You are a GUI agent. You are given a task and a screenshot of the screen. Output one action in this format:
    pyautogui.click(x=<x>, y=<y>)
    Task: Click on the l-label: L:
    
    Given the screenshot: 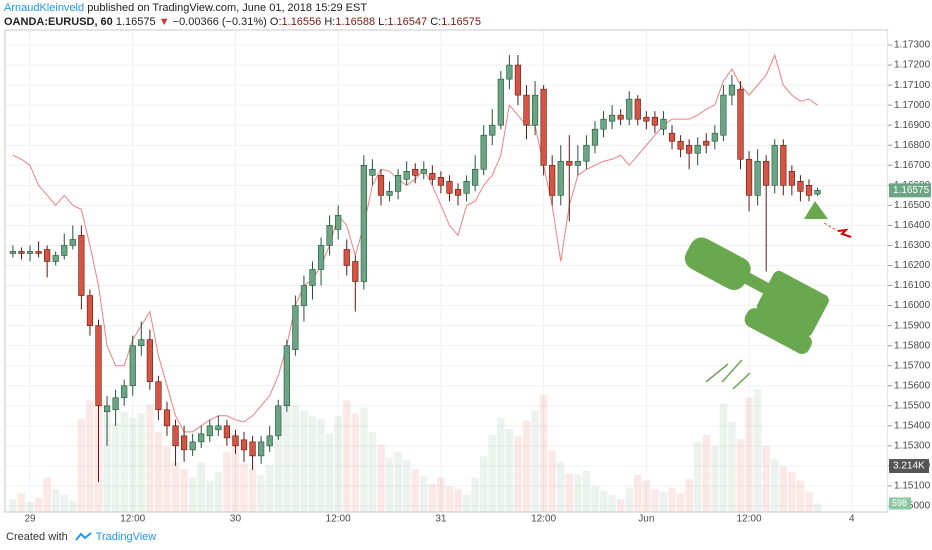 What is the action you would take?
    pyautogui.click(x=383, y=22)
    